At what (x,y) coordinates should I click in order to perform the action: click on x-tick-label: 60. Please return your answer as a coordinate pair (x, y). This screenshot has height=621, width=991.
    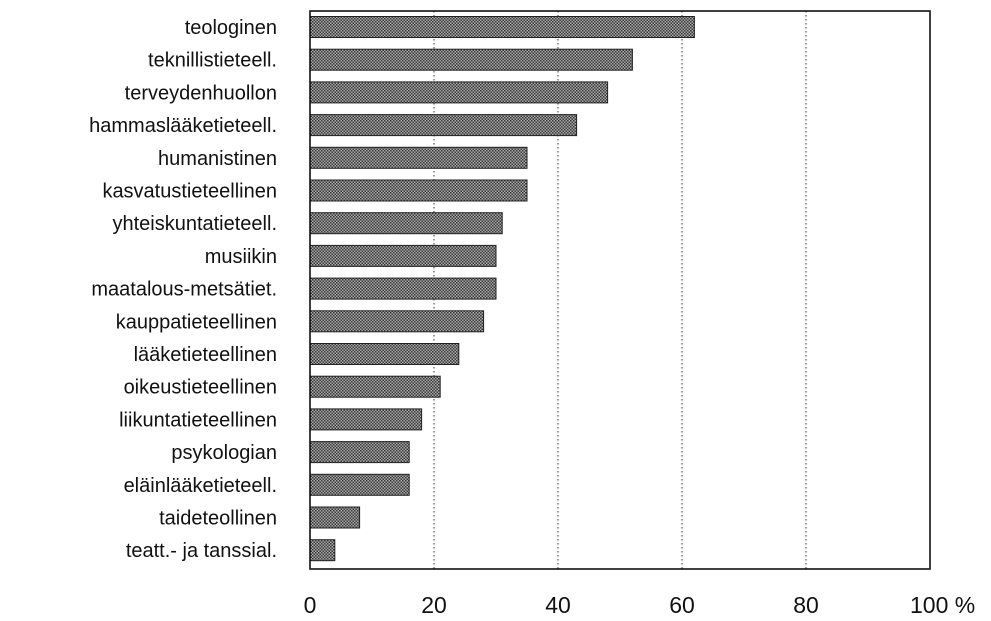
    Looking at the image, I should click on (682, 605).